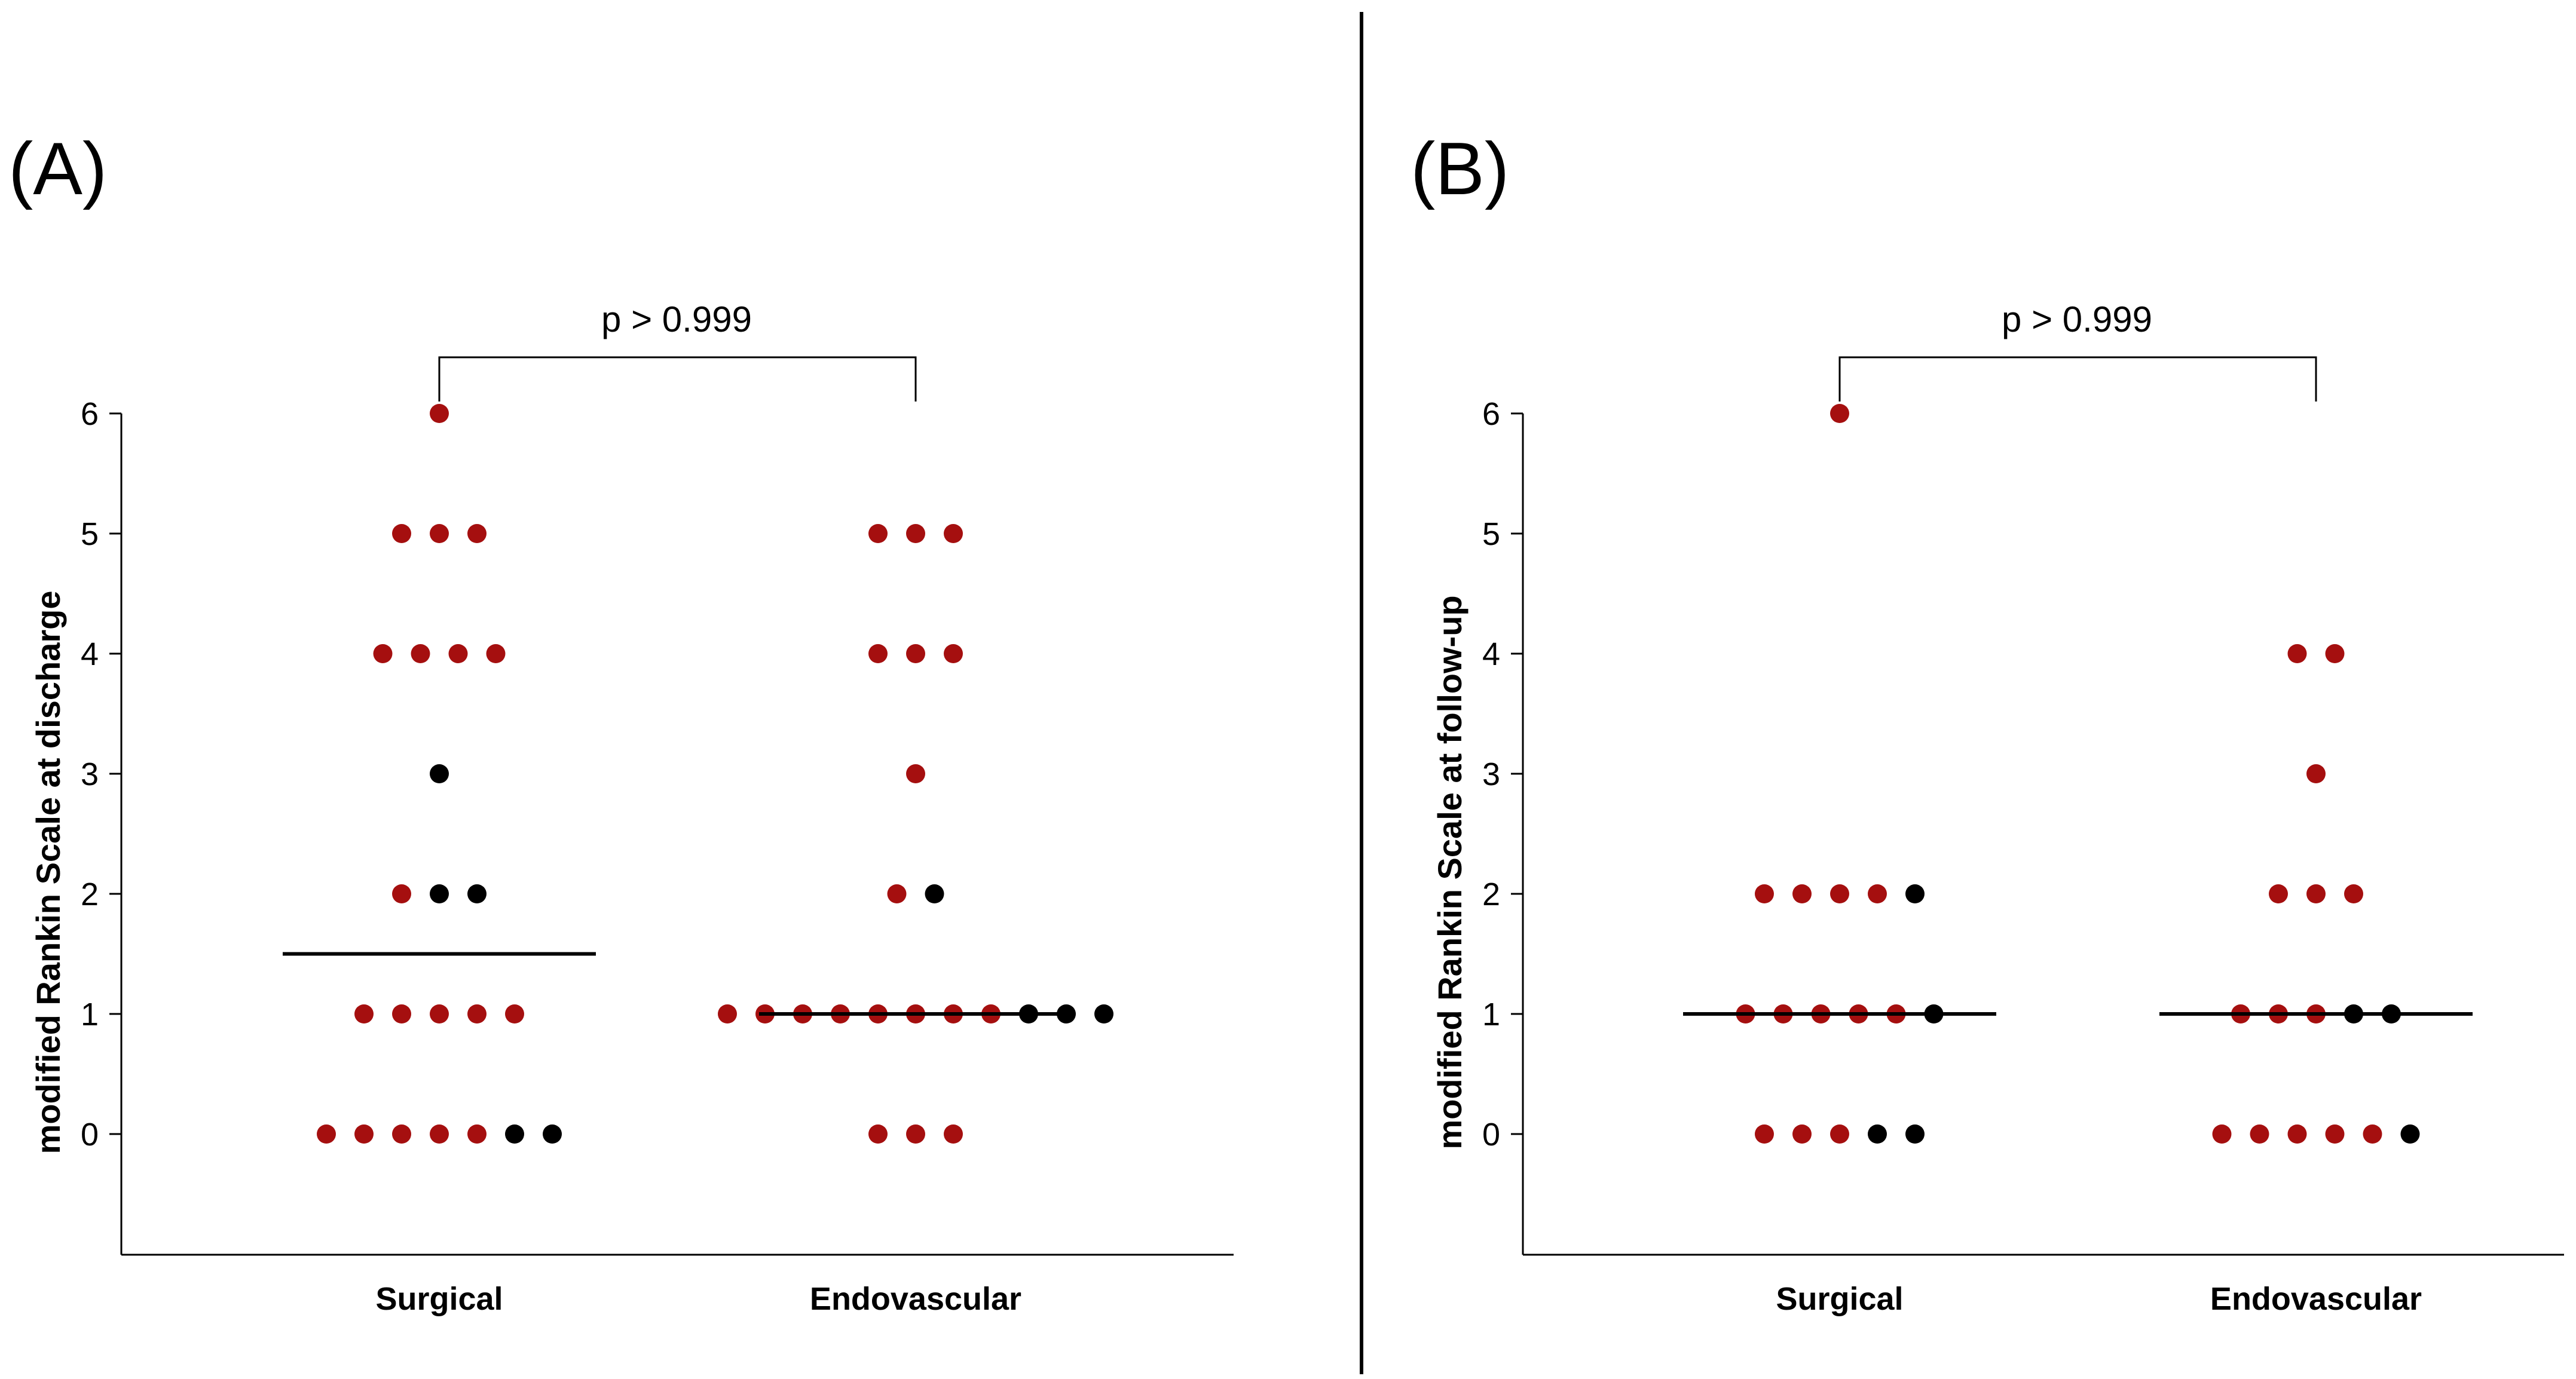 This screenshot has width=2576, height=1379. What do you see at coordinates (48, 872) in the screenshot?
I see `panel-a-y-axis-title: modified Rankin Scale at discharge` at bounding box center [48, 872].